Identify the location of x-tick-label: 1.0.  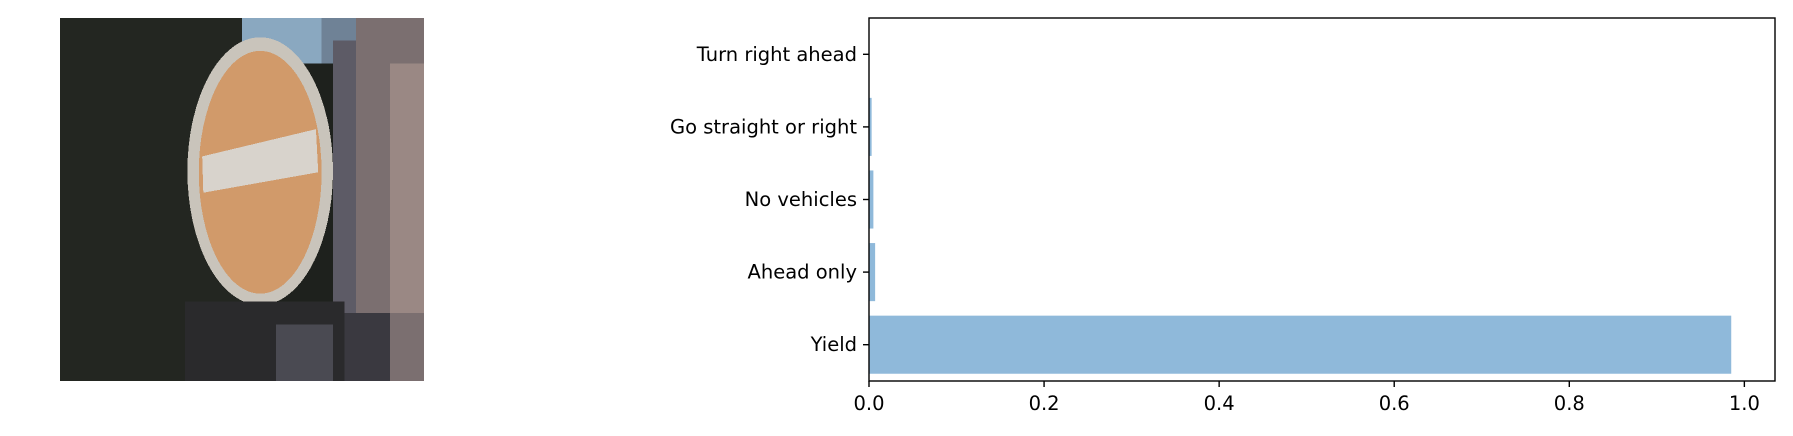
(1744, 403).